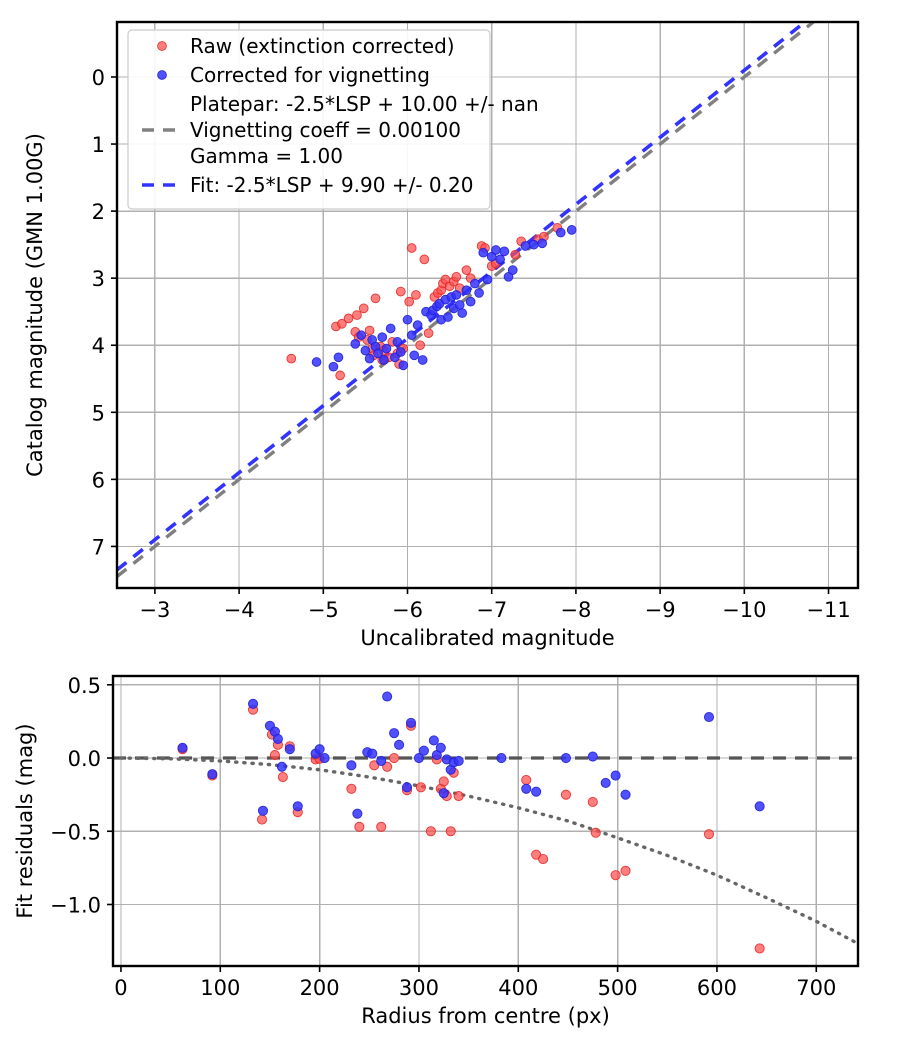 The width and height of the screenshot is (900, 1050). What do you see at coordinates (266, 156) in the screenshot?
I see `legend-label: Gamma = 1.00` at bounding box center [266, 156].